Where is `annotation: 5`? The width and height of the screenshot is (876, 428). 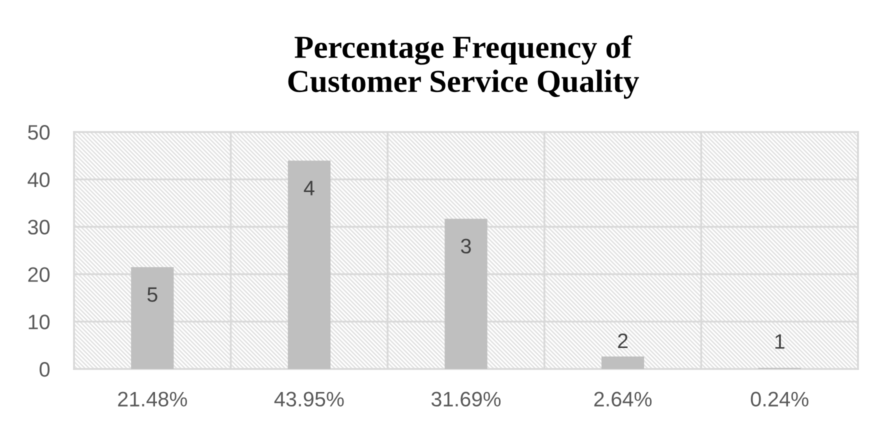
annotation: 5 is located at coordinates (152, 294).